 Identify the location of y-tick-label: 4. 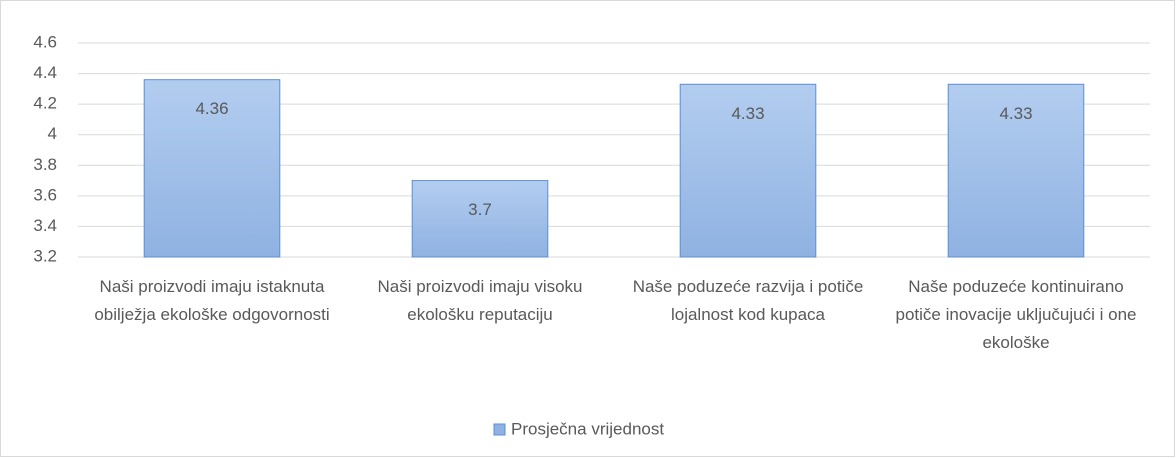
(52, 133).